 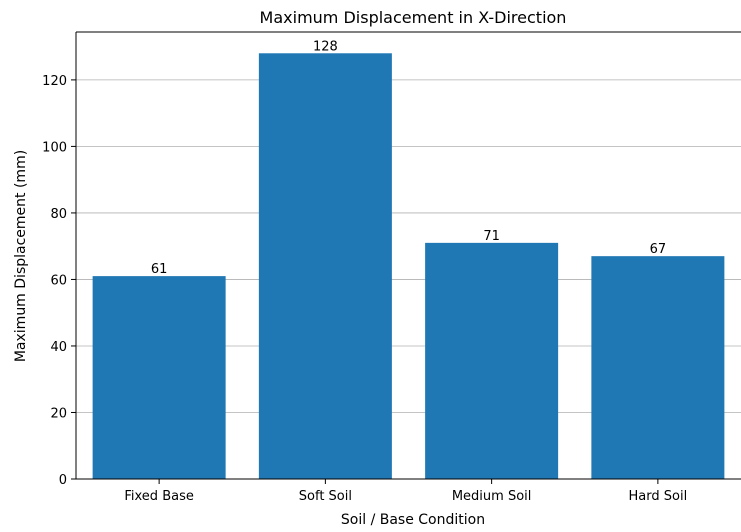 I want to click on bar-fixed-base, so click(x=159, y=377).